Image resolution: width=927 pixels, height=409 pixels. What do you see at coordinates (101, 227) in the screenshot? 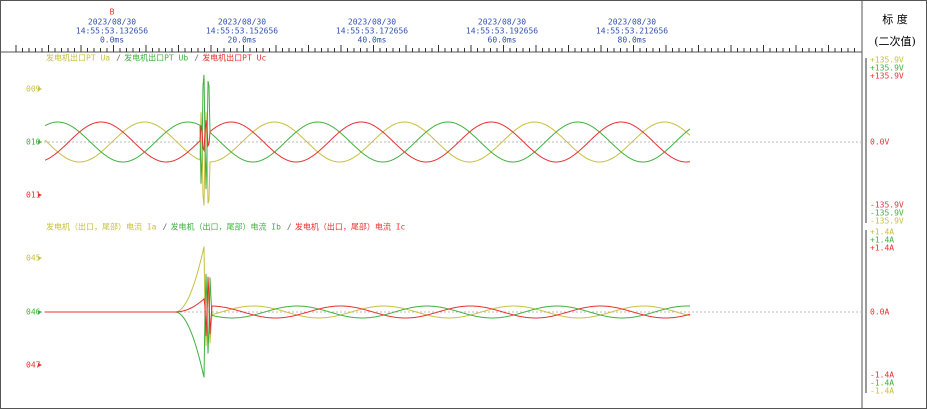
I see `legend-entry: 发电机（出口，尾部）电流 Ia` at bounding box center [101, 227].